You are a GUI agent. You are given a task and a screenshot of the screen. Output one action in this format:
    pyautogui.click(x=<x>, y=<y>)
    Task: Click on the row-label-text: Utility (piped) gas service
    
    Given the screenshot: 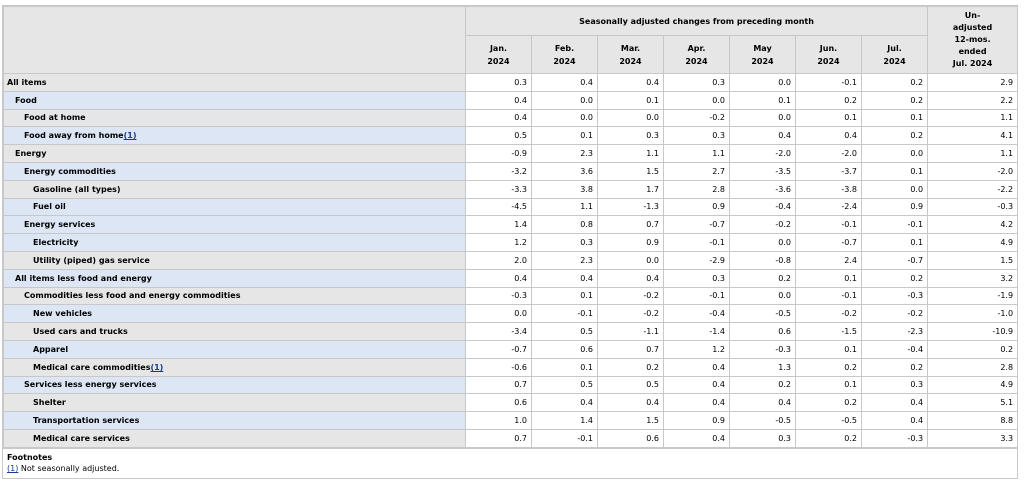 What is the action you would take?
    pyautogui.click(x=91, y=260)
    